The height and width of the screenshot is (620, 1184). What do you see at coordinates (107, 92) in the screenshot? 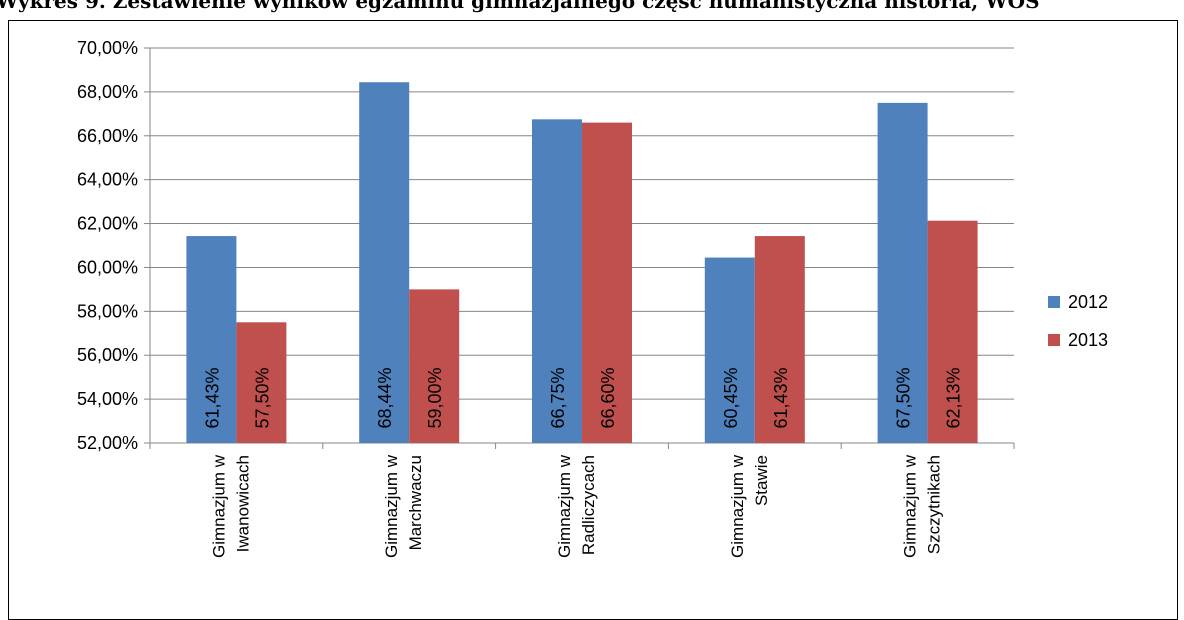
I see `y-tick-label: 68,00%` at bounding box center [107, 92].